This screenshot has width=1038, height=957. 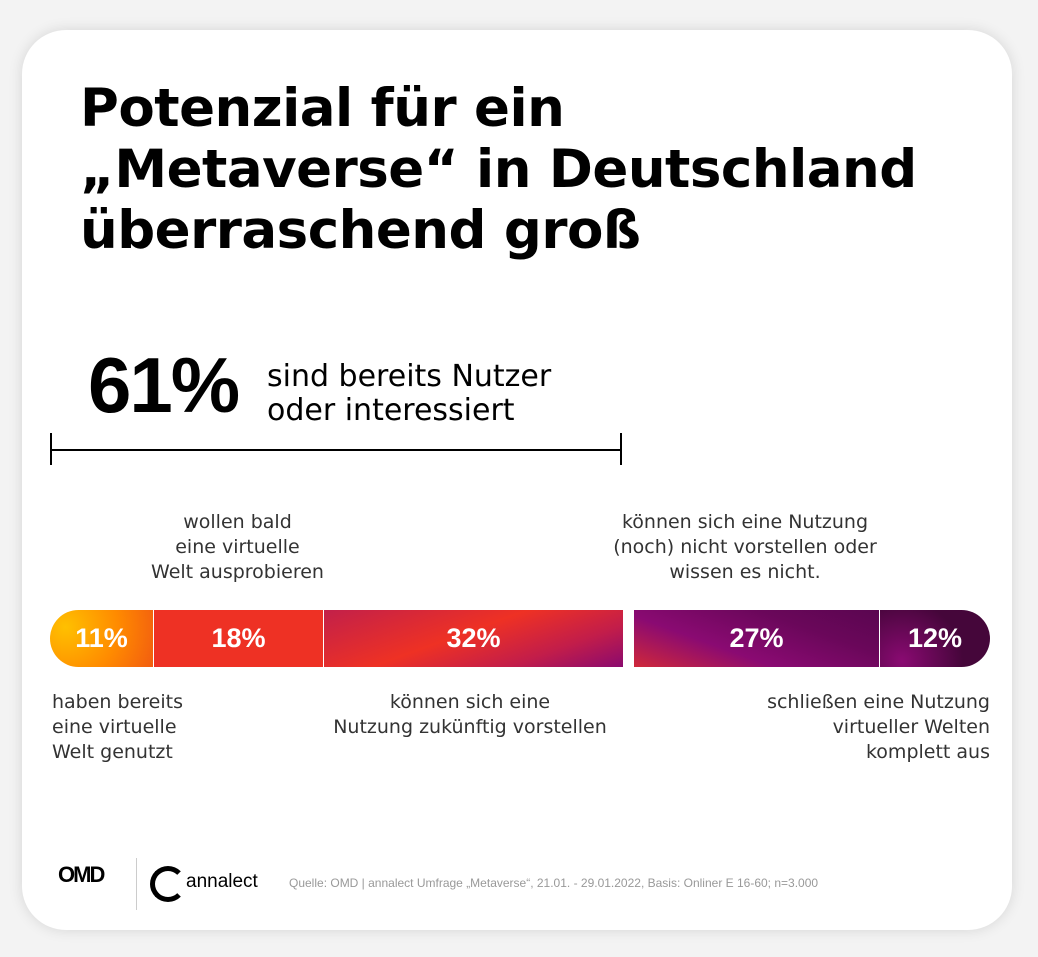 What do you see at coordinates (391, 410) in the screenshot?
I see `headline-label-line: oder interessiert` at bounding box center [391, 410].